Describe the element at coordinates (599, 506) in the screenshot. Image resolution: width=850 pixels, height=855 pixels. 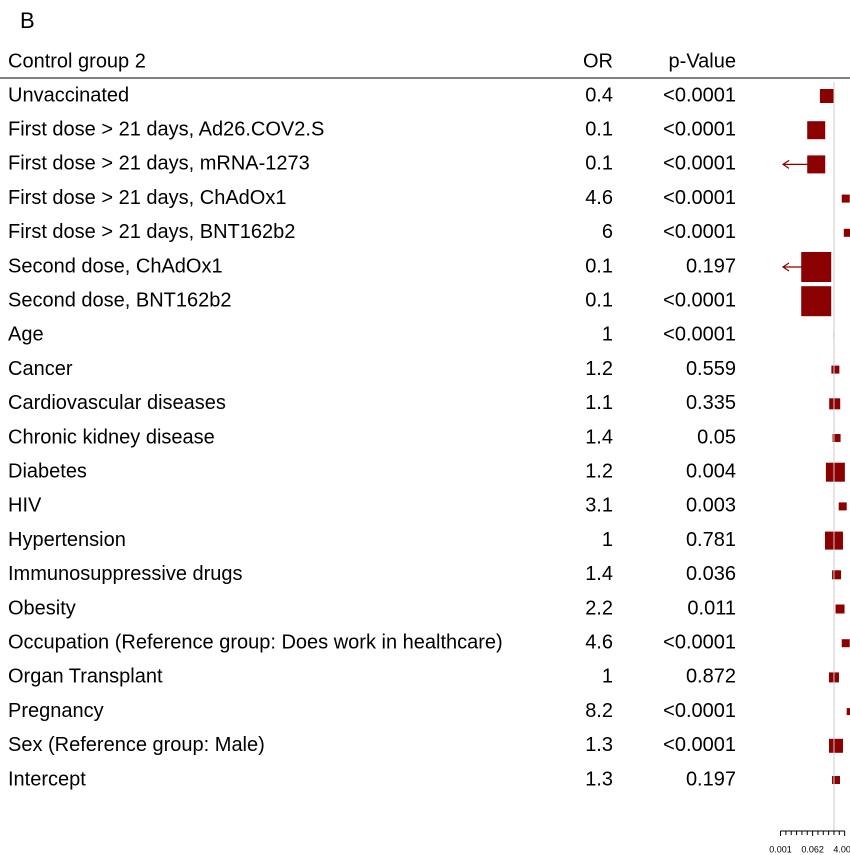
I see `or-value: 3.1` at that location.